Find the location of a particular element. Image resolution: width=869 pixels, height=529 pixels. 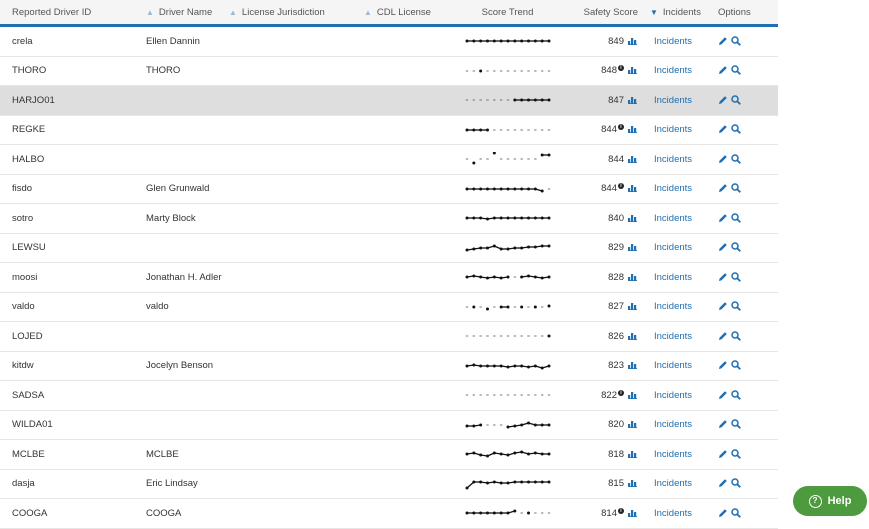

table-row: crela Ellen Dannin 849 Incidents is located at coordinates (389, 42).